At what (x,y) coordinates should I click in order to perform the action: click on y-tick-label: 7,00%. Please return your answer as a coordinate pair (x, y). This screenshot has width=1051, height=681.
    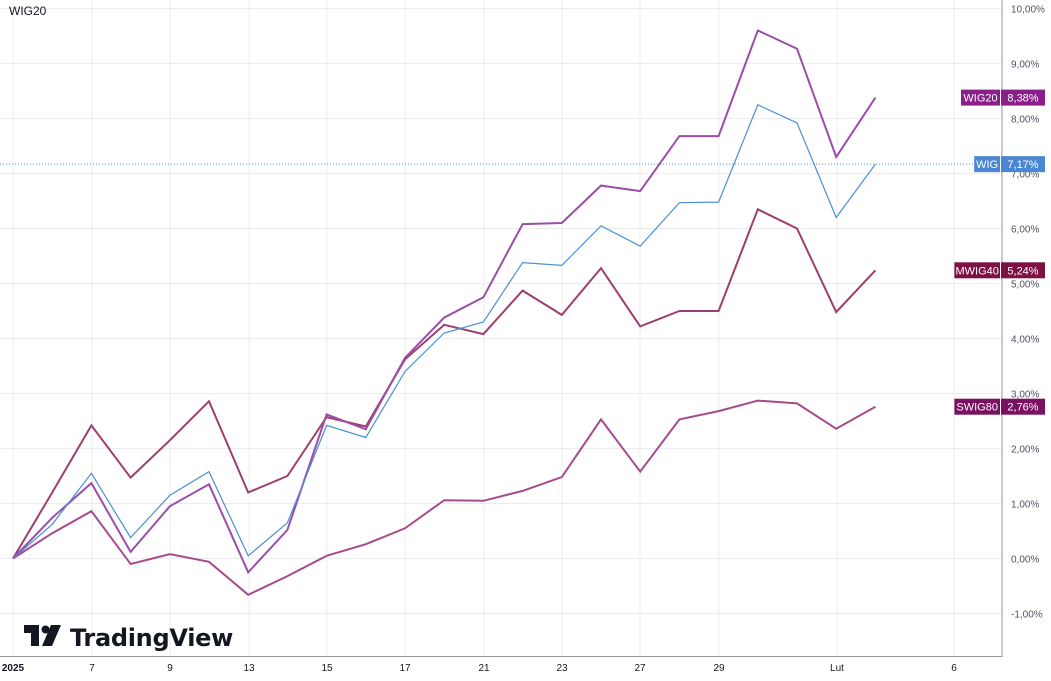
    Looking at the image, I should click on (1025, 175).